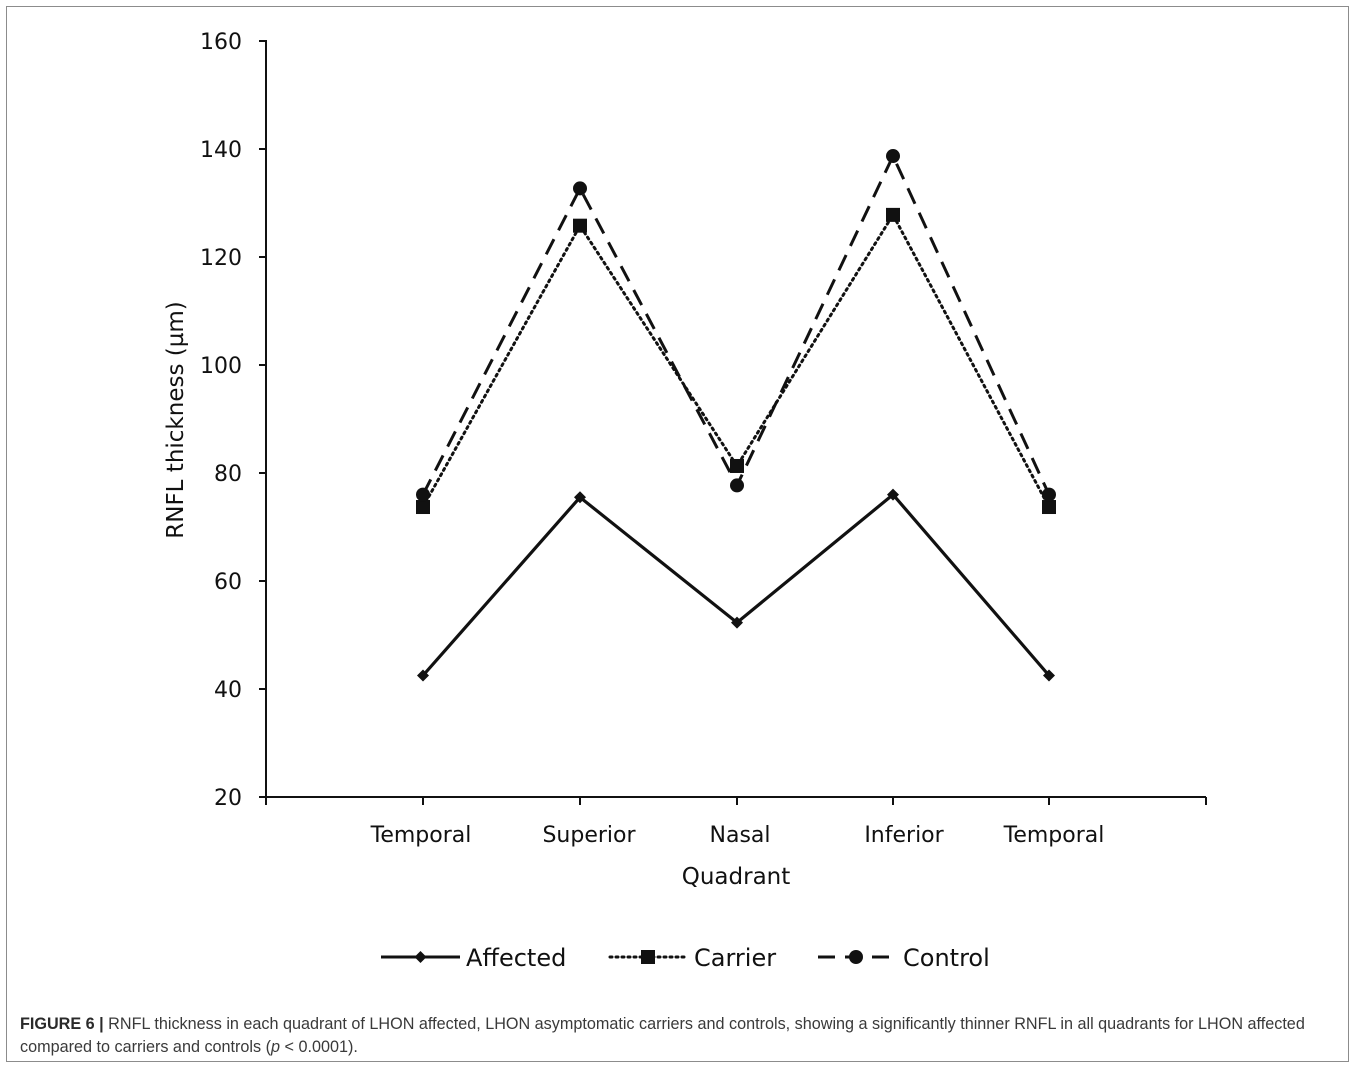 The width and height of the screenshot is (1357, 1068). I want to click on x-axis-label: Quadrant, so click(736, 877).